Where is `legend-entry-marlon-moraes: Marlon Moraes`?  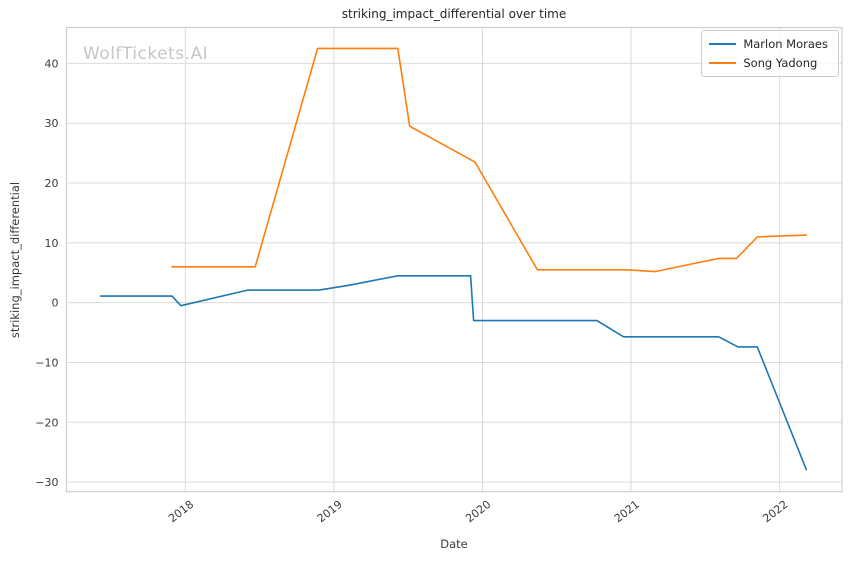 legend-entry-marlon-moraes: Marlon Moraes is located at coordinates (768, 44).